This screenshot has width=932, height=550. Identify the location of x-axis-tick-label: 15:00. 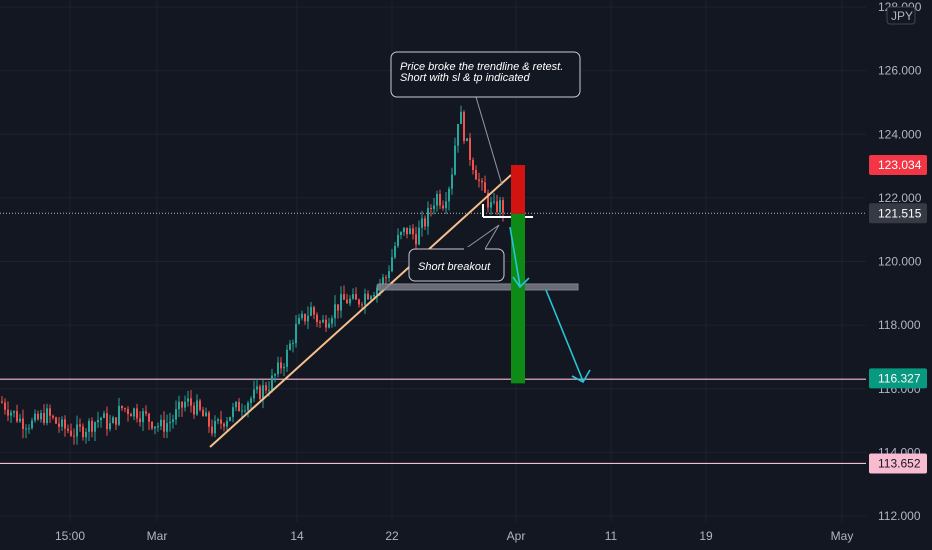
(70, 536).